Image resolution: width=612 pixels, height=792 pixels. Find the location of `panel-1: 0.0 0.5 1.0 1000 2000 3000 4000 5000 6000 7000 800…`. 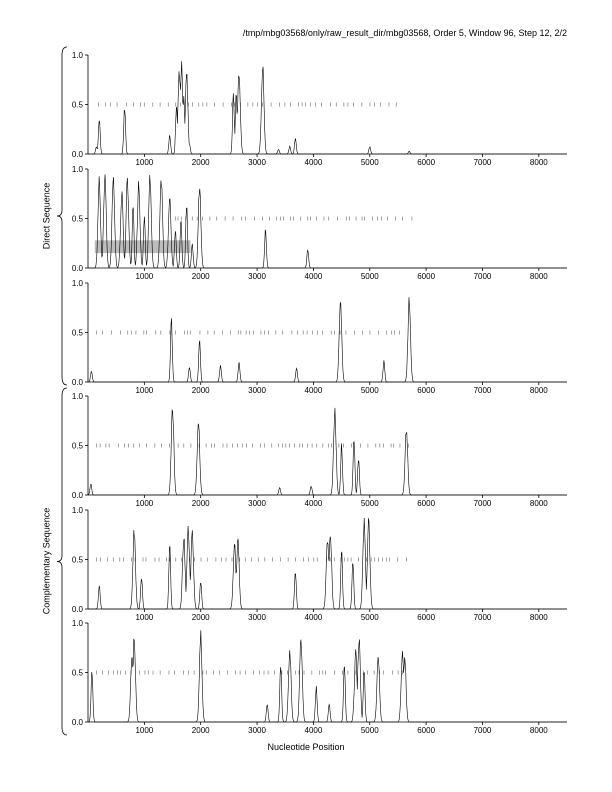

panel-1: 0.0 0.5 1.0 1000 2000 3000 4000 5000 6000 7000 800… is located at coordinates (319, 109).